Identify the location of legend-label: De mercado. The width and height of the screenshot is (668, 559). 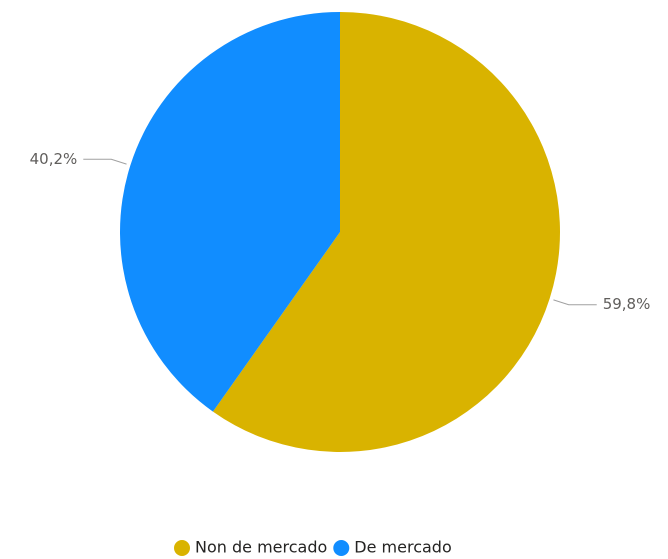
(402, 547).